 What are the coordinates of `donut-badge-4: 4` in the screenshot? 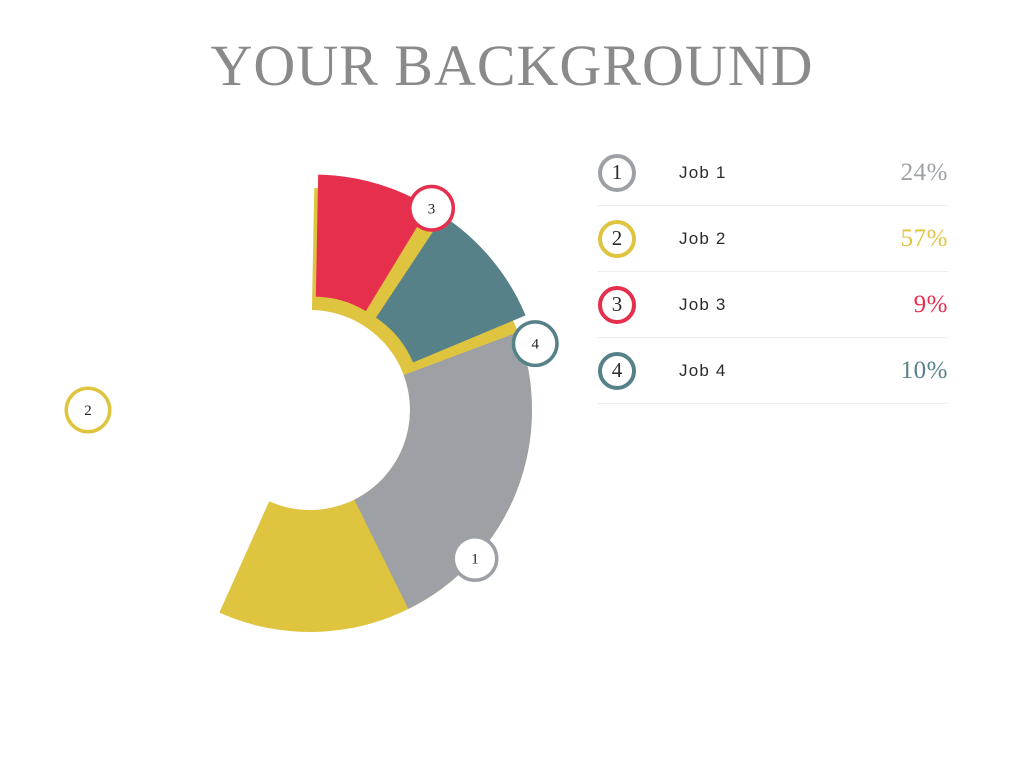 It's located at (535, 344).